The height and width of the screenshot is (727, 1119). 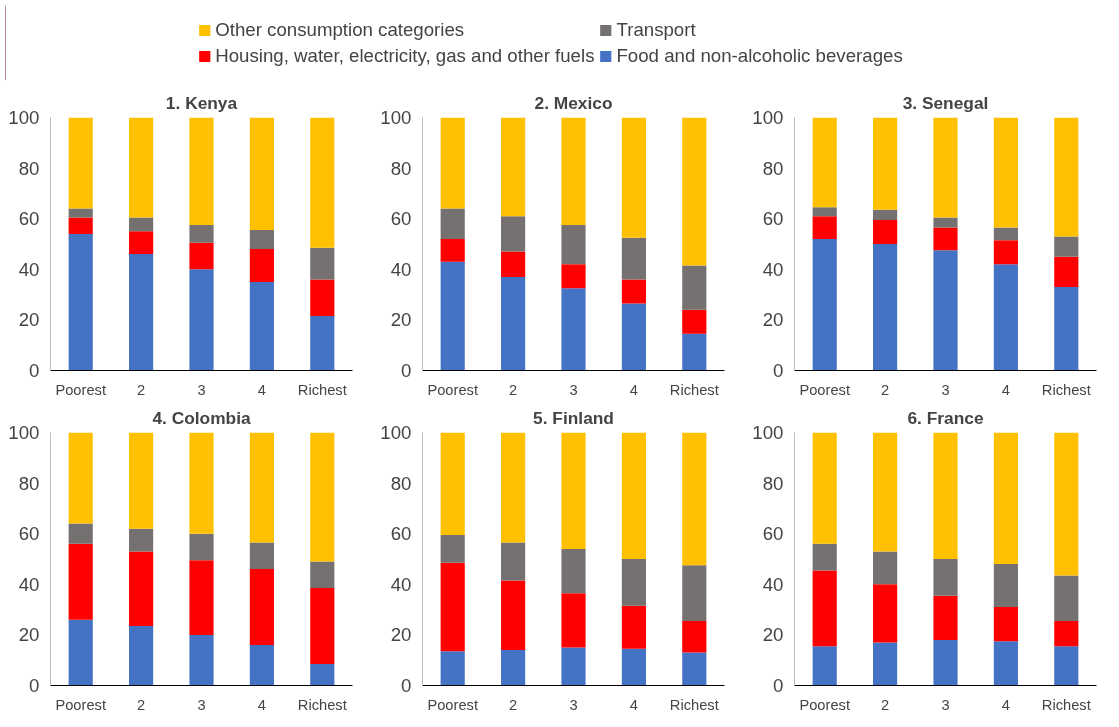 What do you see at coordinates (573, 102) in the screenshot?
I see `chart-title: 2. Mexico` at bounding box center [573, 102].